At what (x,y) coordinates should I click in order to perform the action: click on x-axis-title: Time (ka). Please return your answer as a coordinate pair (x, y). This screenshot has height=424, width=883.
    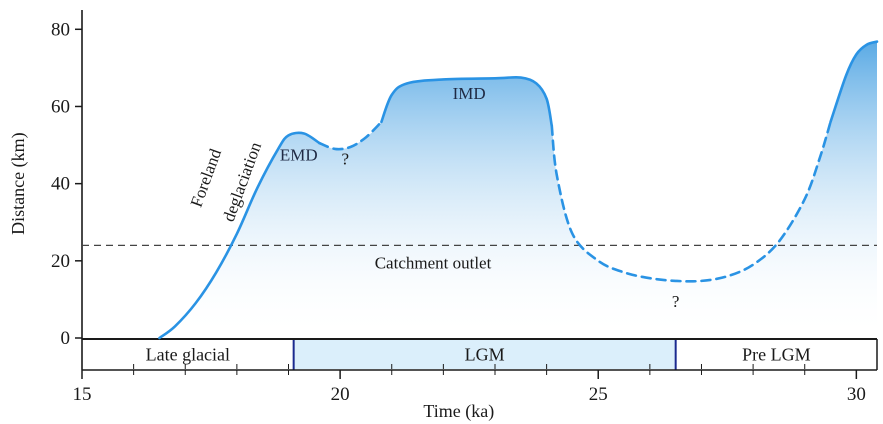
    Looking at the image, I should click on (458, 411).